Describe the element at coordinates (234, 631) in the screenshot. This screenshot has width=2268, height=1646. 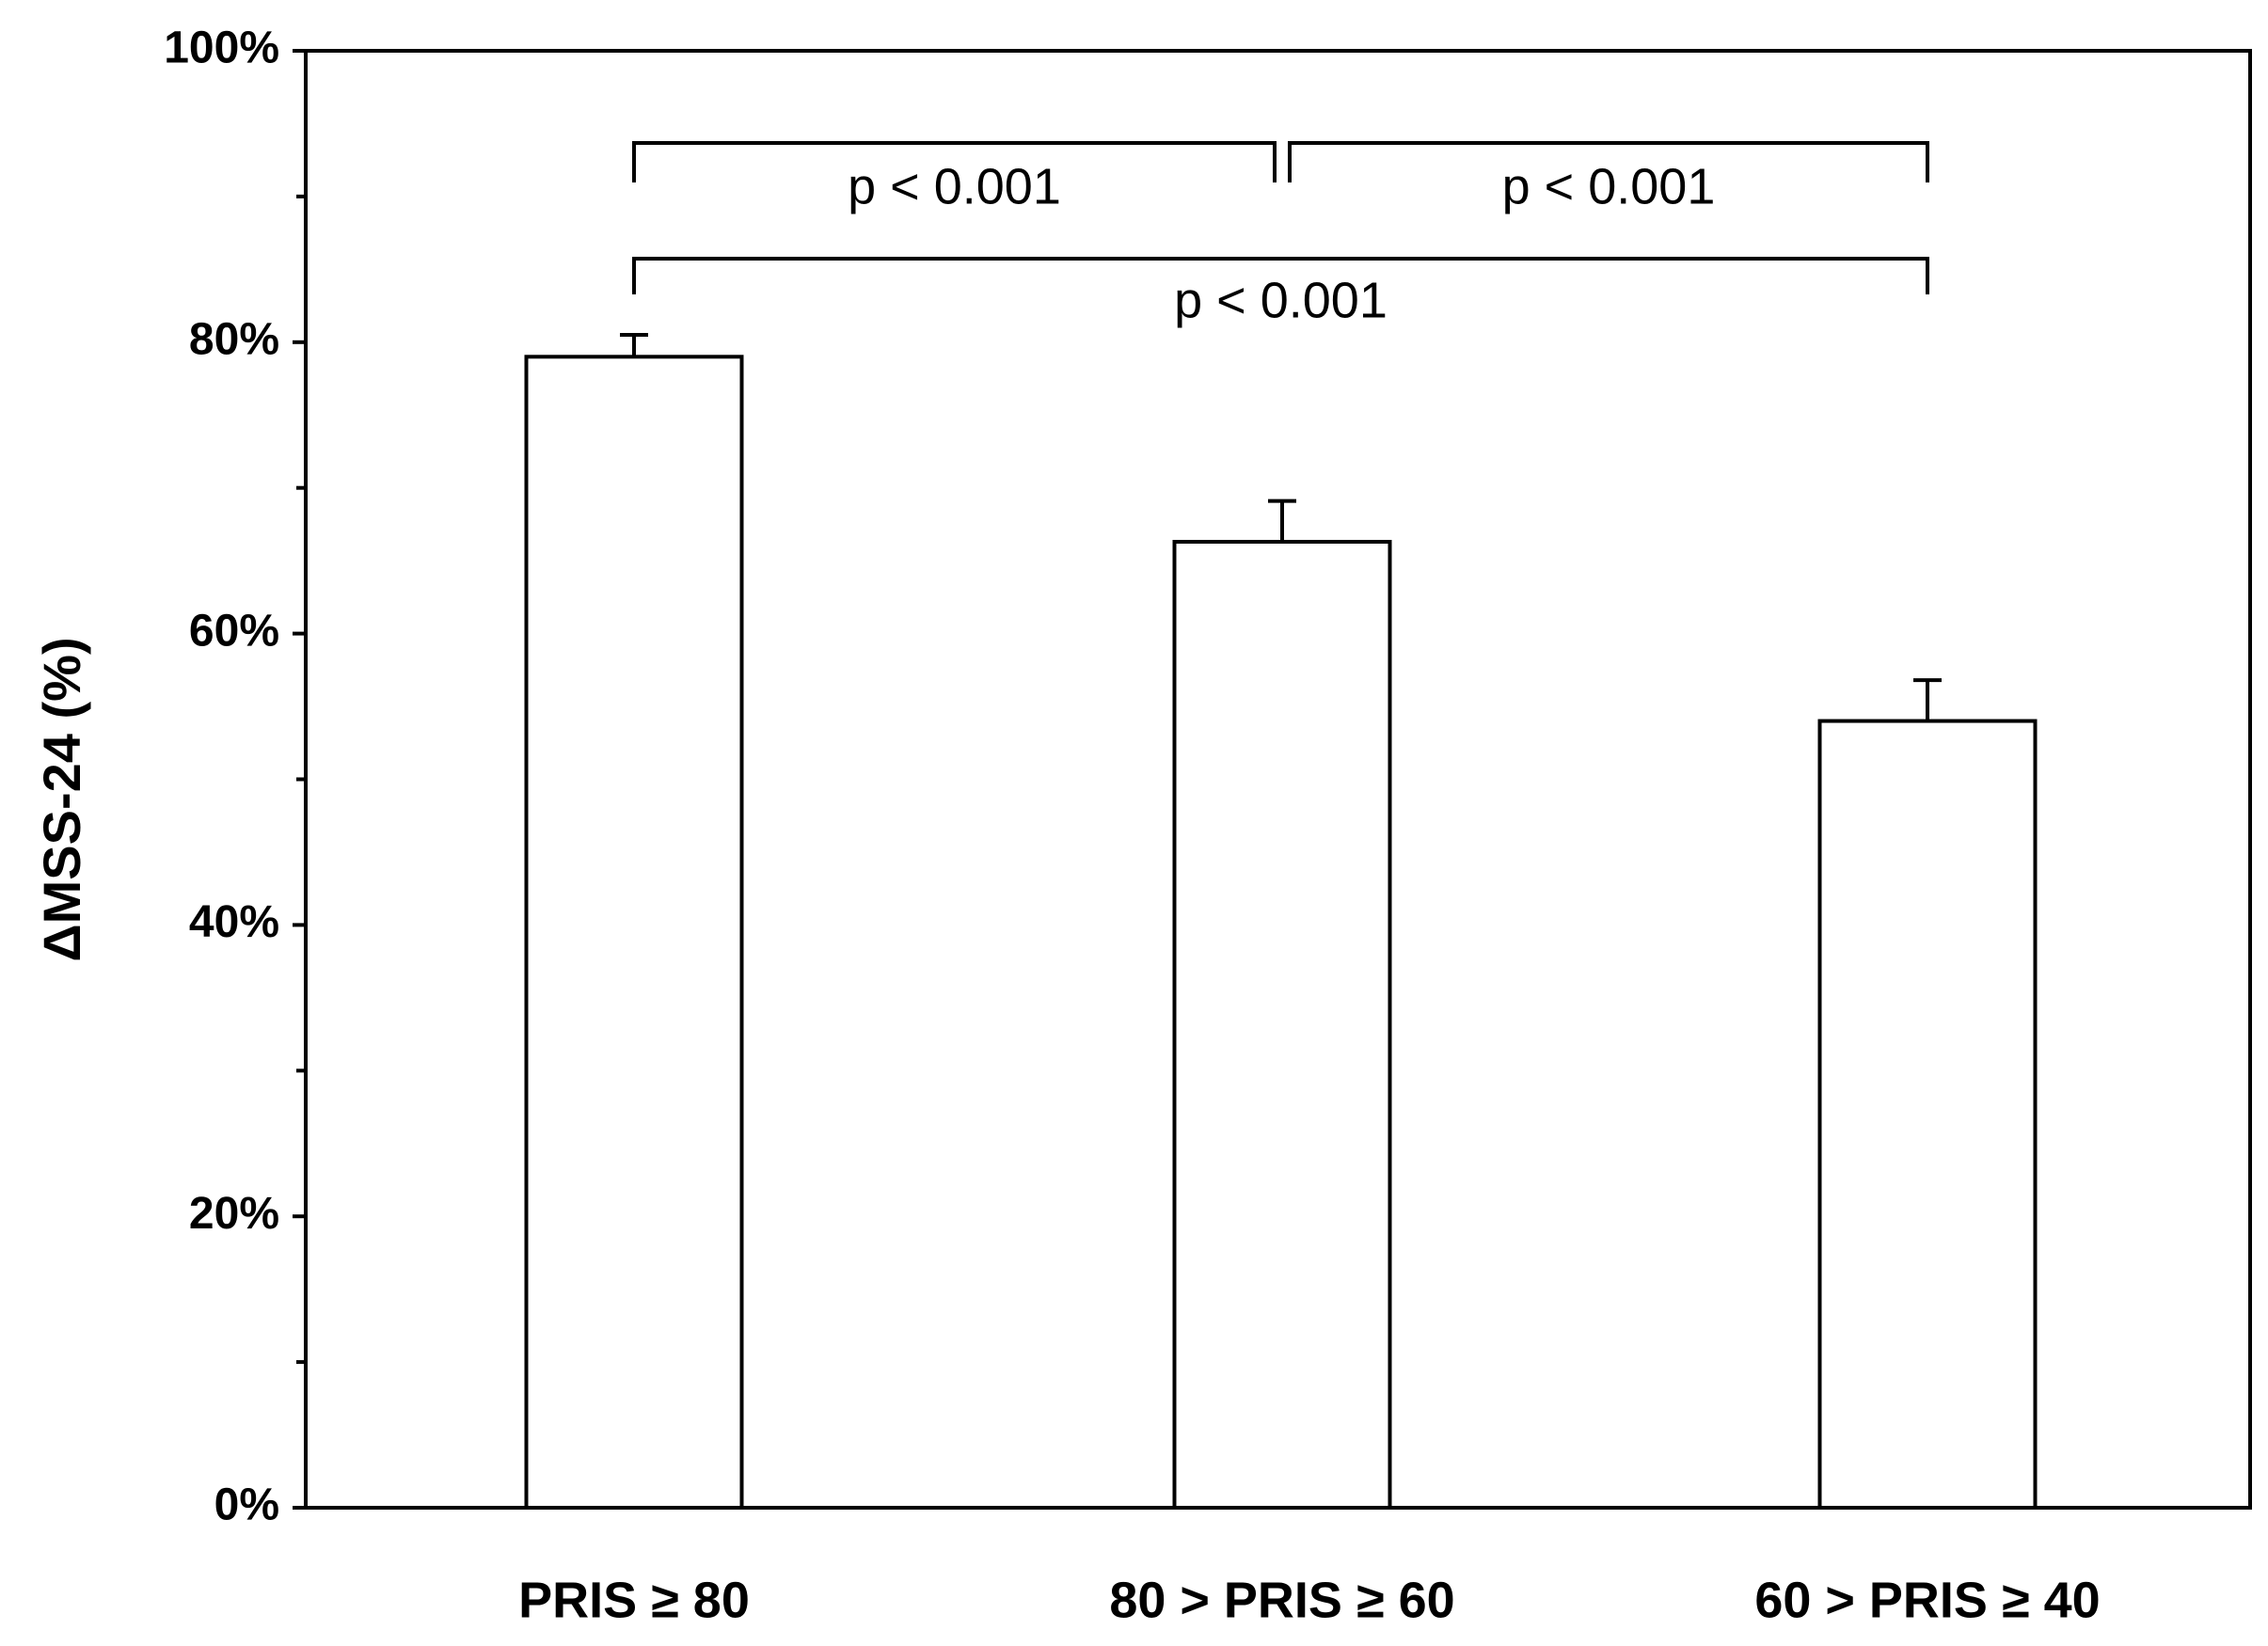
I see `y-tick-label: 60%` at that location.